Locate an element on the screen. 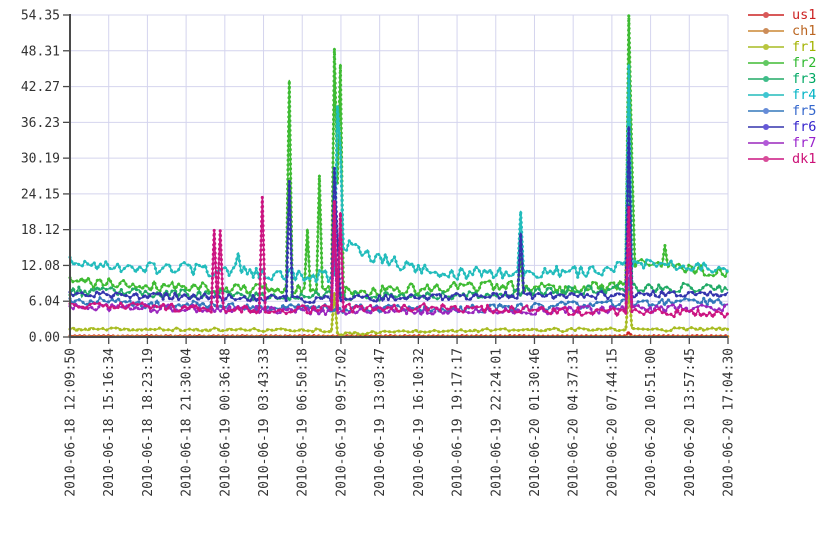 This screenshot has height=560, width=840. legend-label: fr5 is located at coordinates (804, 111).